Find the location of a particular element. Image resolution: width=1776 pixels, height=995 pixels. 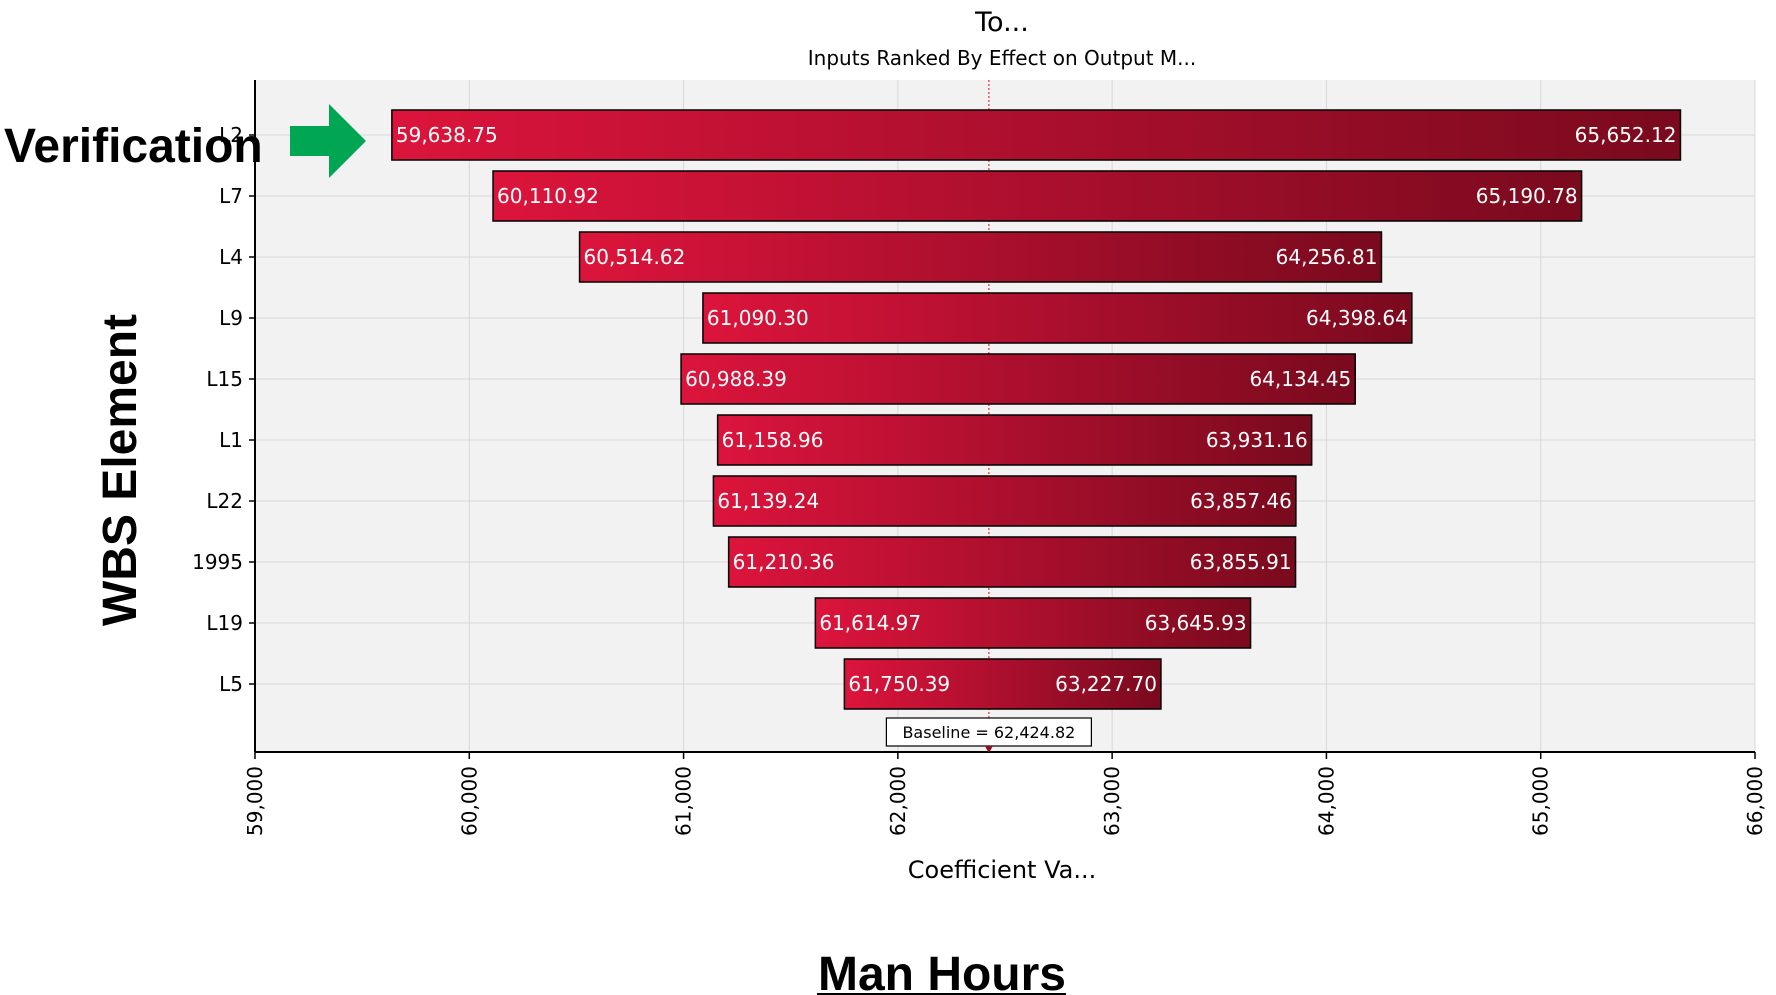

right-arrow-icon is located at coordinates (328, 141).